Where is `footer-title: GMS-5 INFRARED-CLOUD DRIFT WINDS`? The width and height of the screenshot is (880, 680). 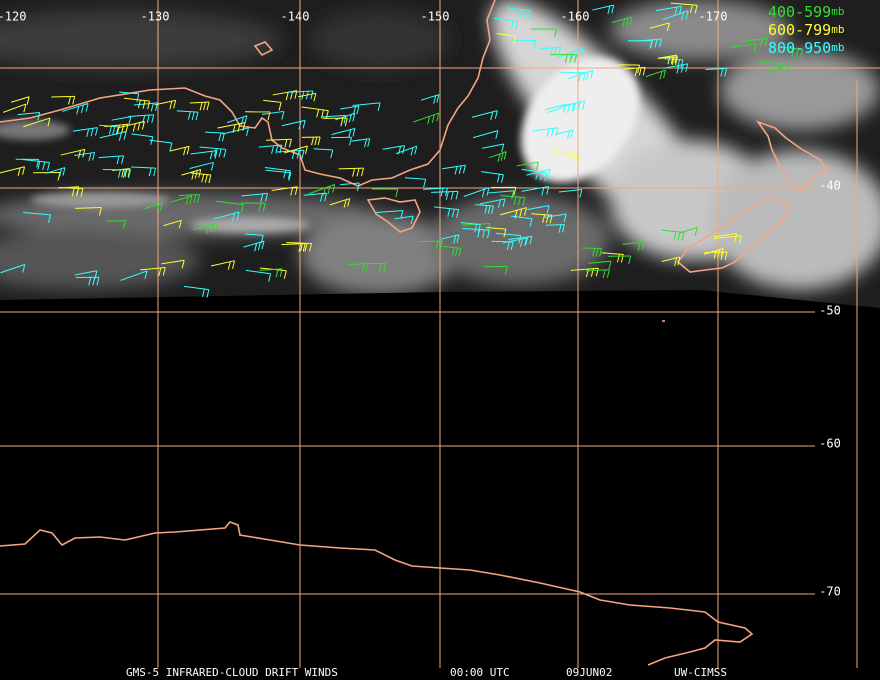
footer-title: GMS-5 INFRARED-CLOUD DRIFT WINDS is located at coordinates (232, 672).